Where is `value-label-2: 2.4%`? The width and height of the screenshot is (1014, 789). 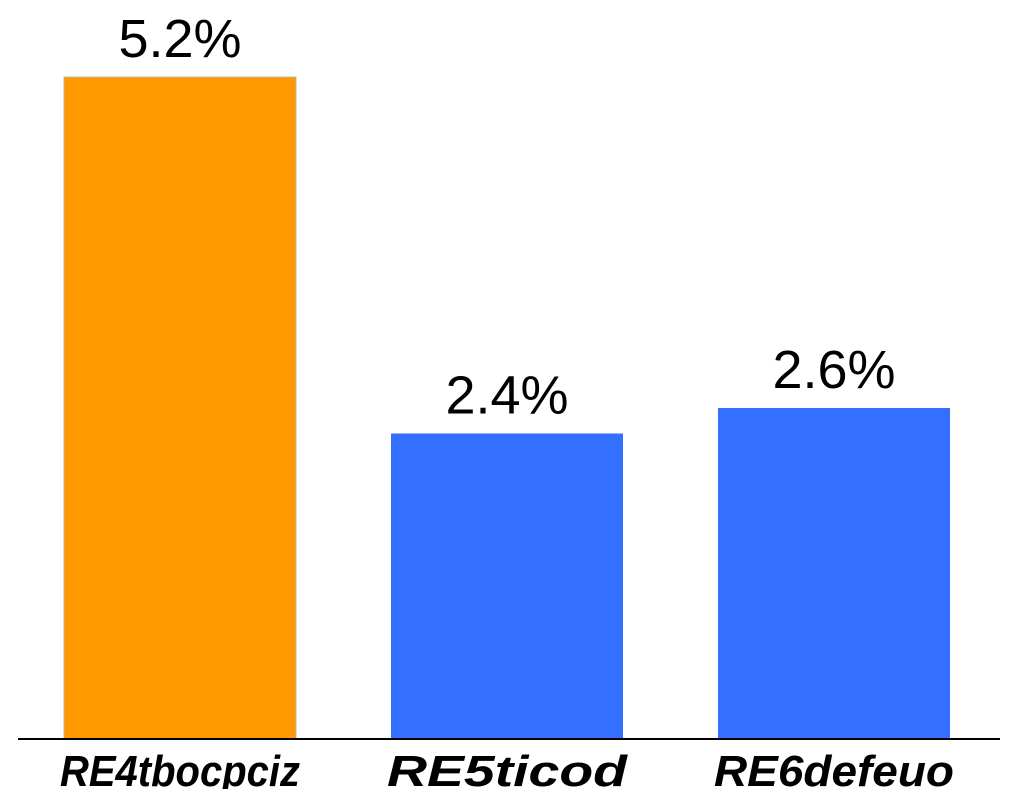
value-label-2: 2.4% is located at coordinates (506, 396).